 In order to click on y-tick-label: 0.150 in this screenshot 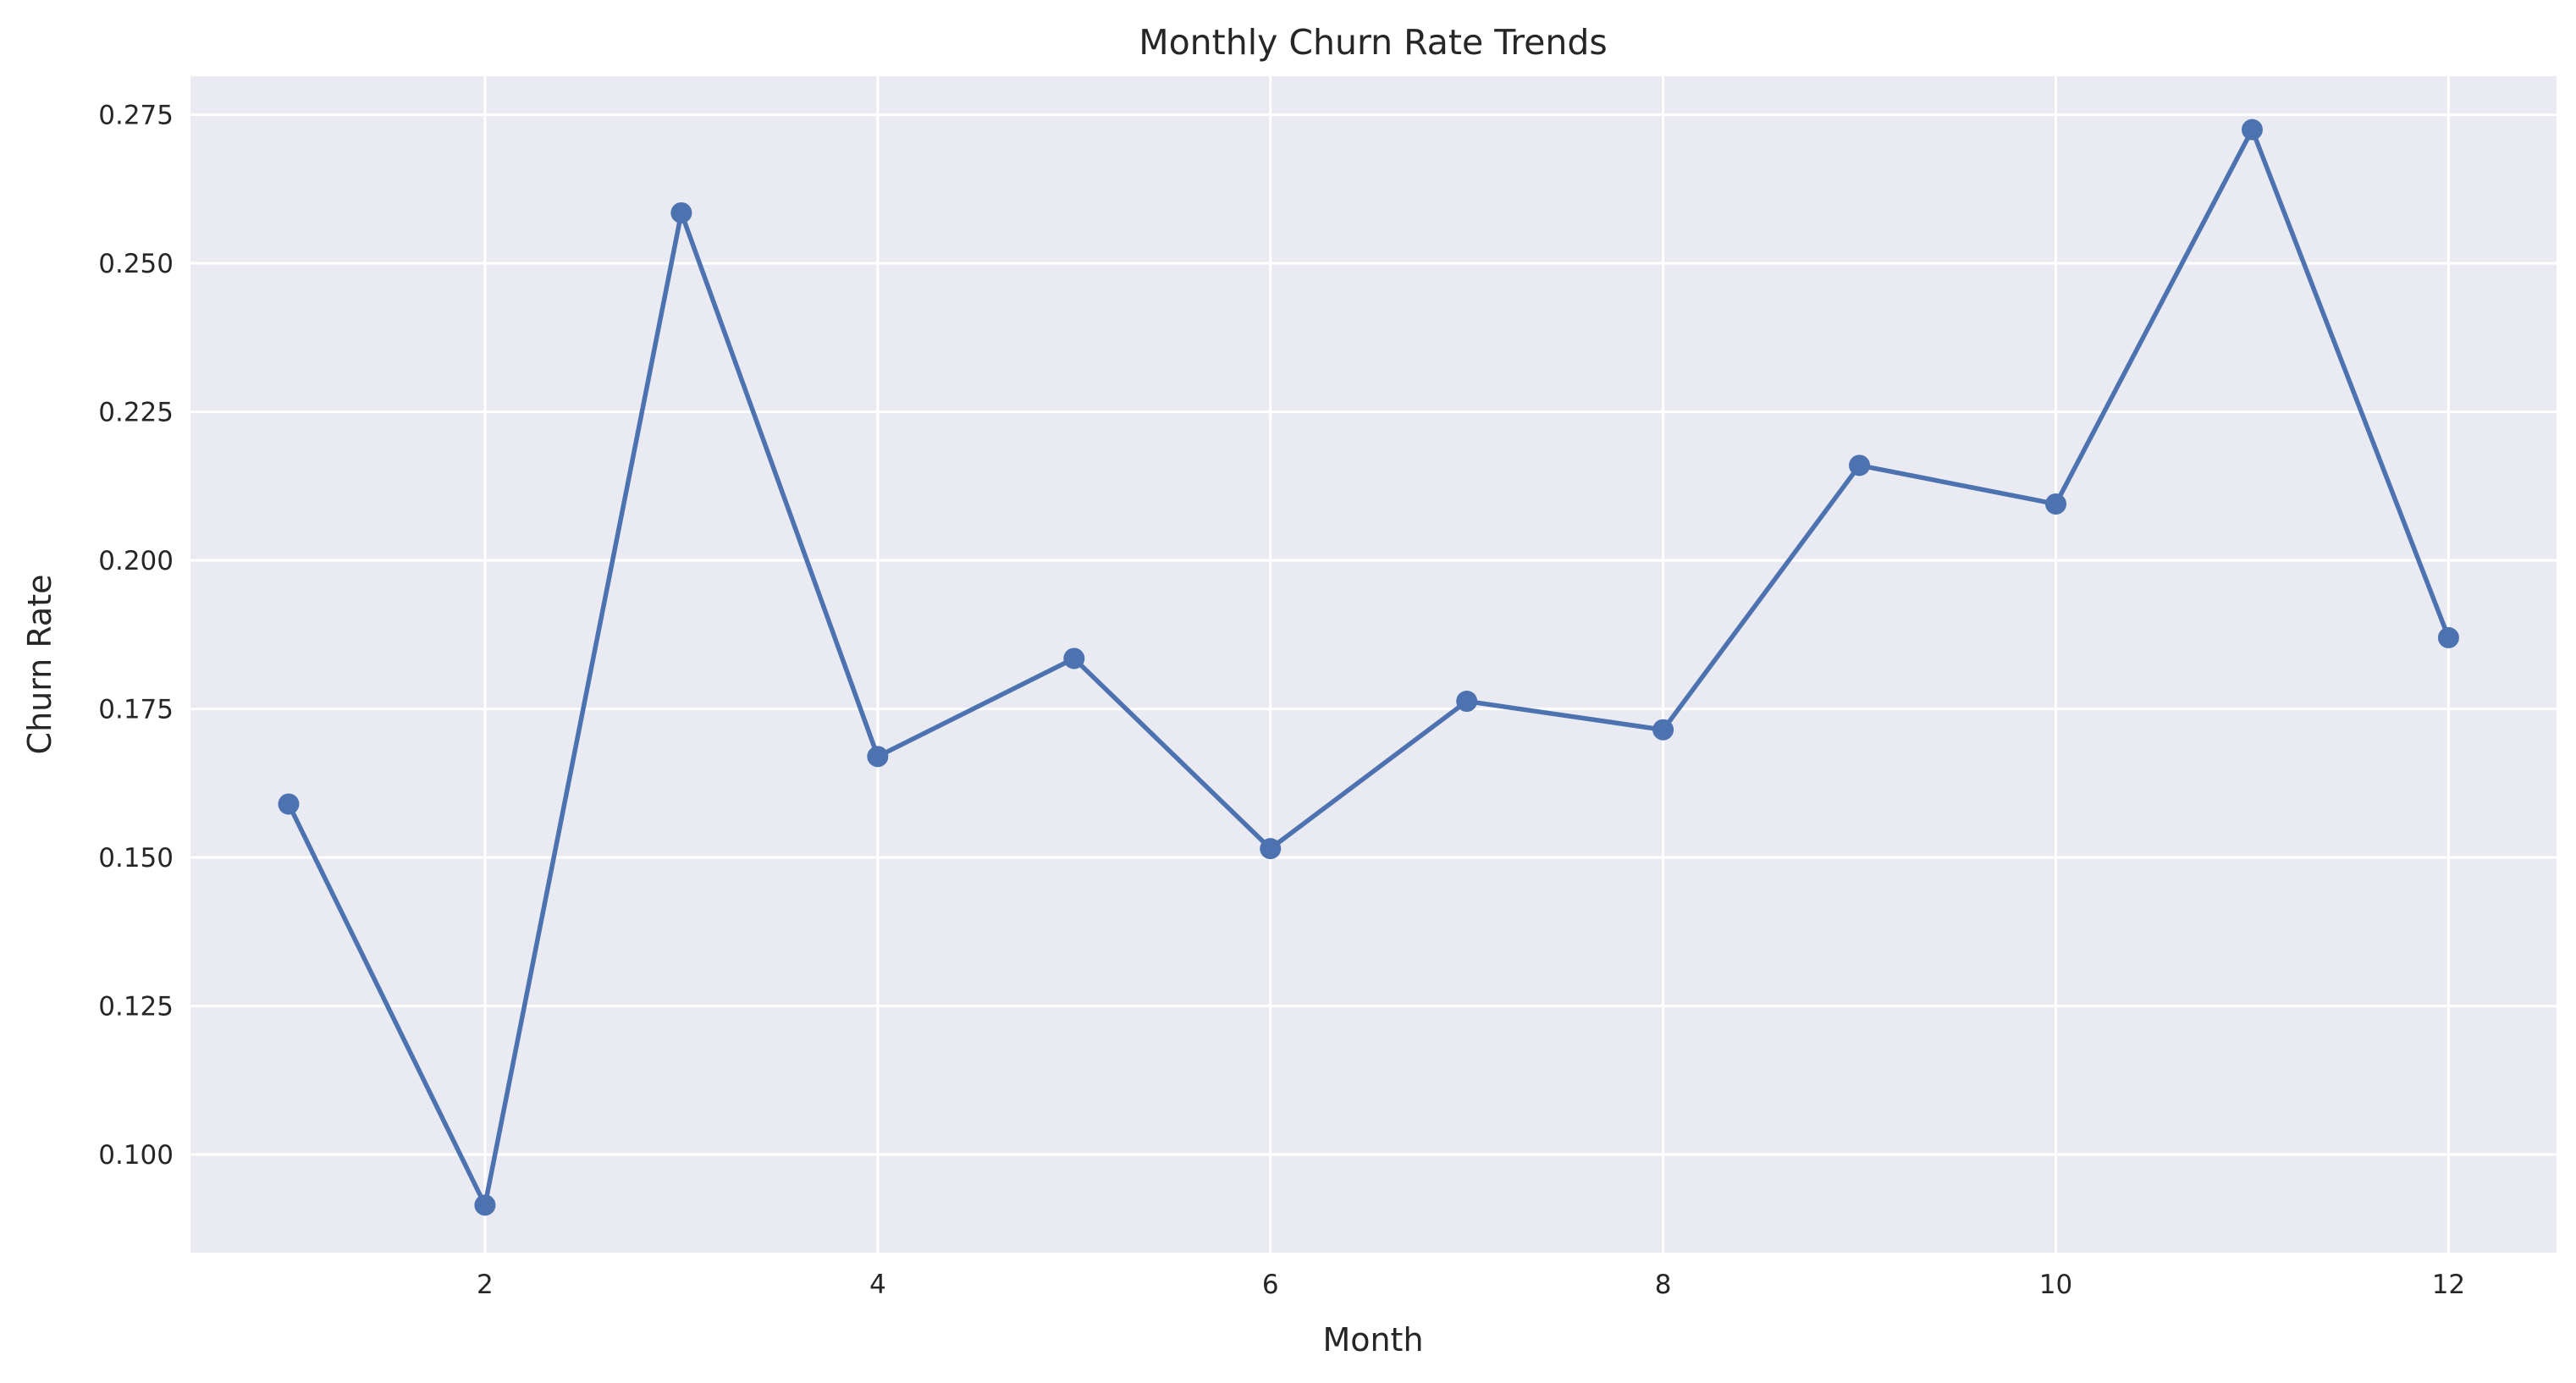, I will do `click(136, 858)`.